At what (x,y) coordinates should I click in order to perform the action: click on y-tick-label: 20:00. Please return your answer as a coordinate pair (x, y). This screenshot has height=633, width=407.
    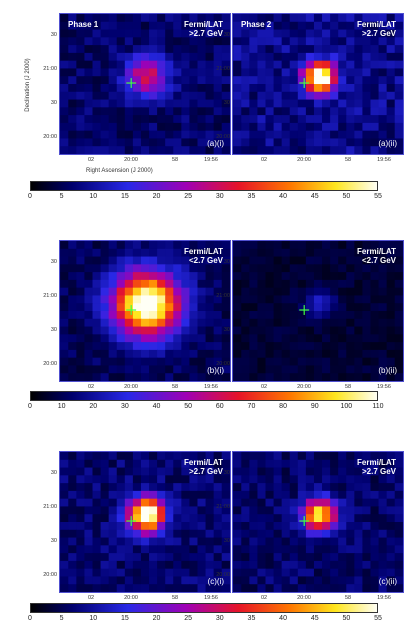
    Looking at the image, I should click on (50, 137).